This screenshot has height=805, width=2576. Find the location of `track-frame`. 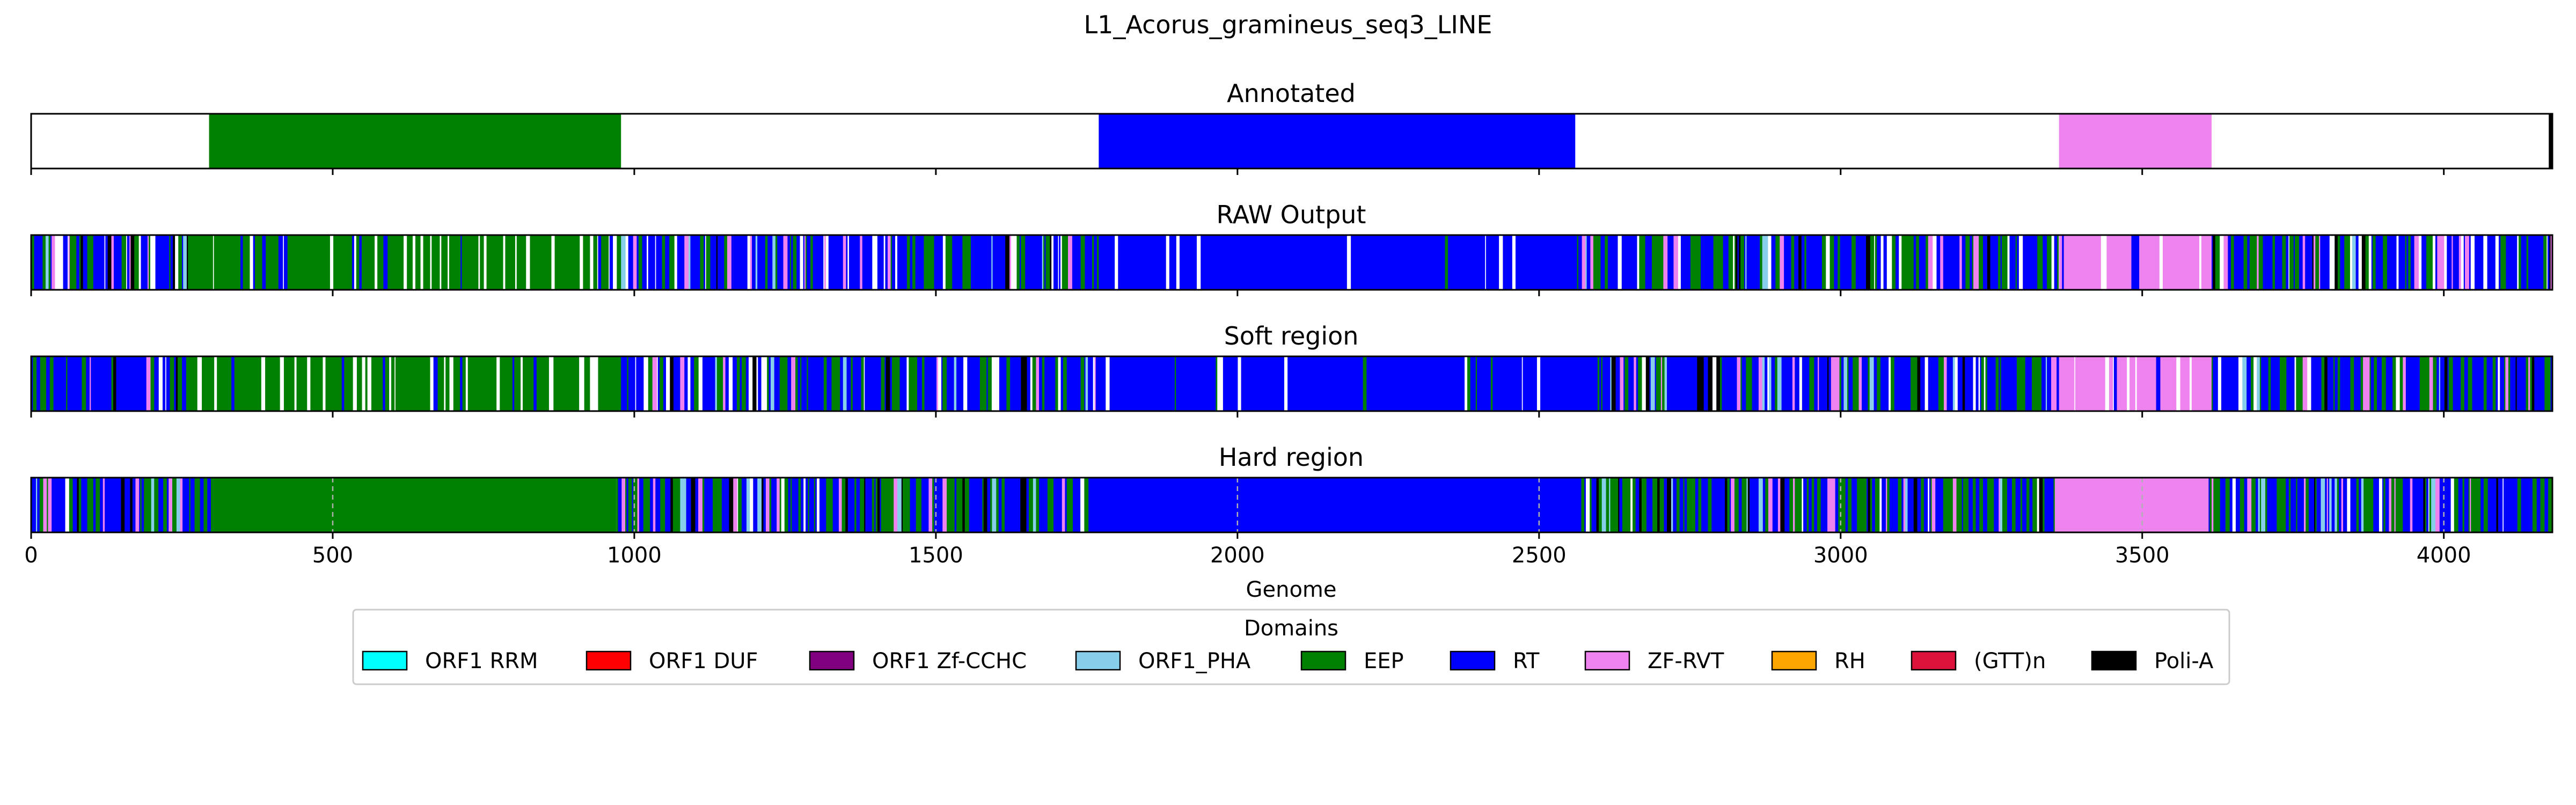

track-frame is located at coordinates (1291, 383).